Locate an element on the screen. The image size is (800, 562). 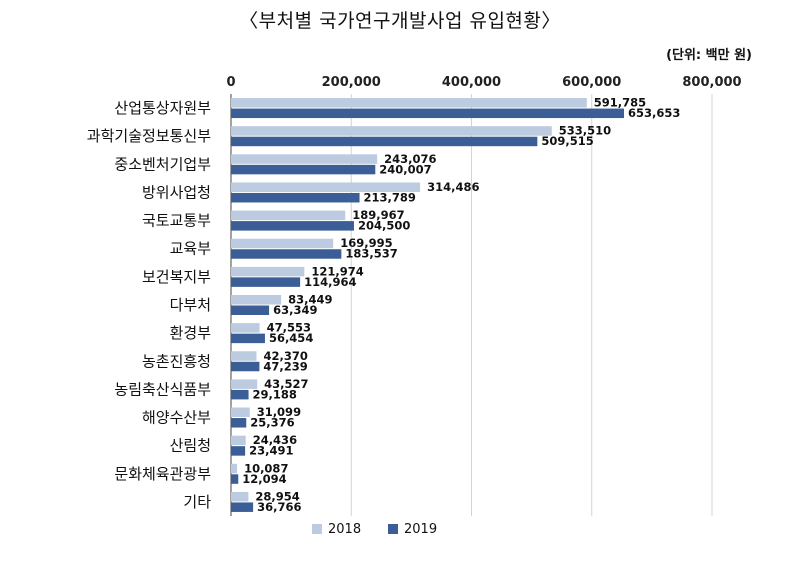
x-tick-label: 400,000 is located at coordinates (471, 82).